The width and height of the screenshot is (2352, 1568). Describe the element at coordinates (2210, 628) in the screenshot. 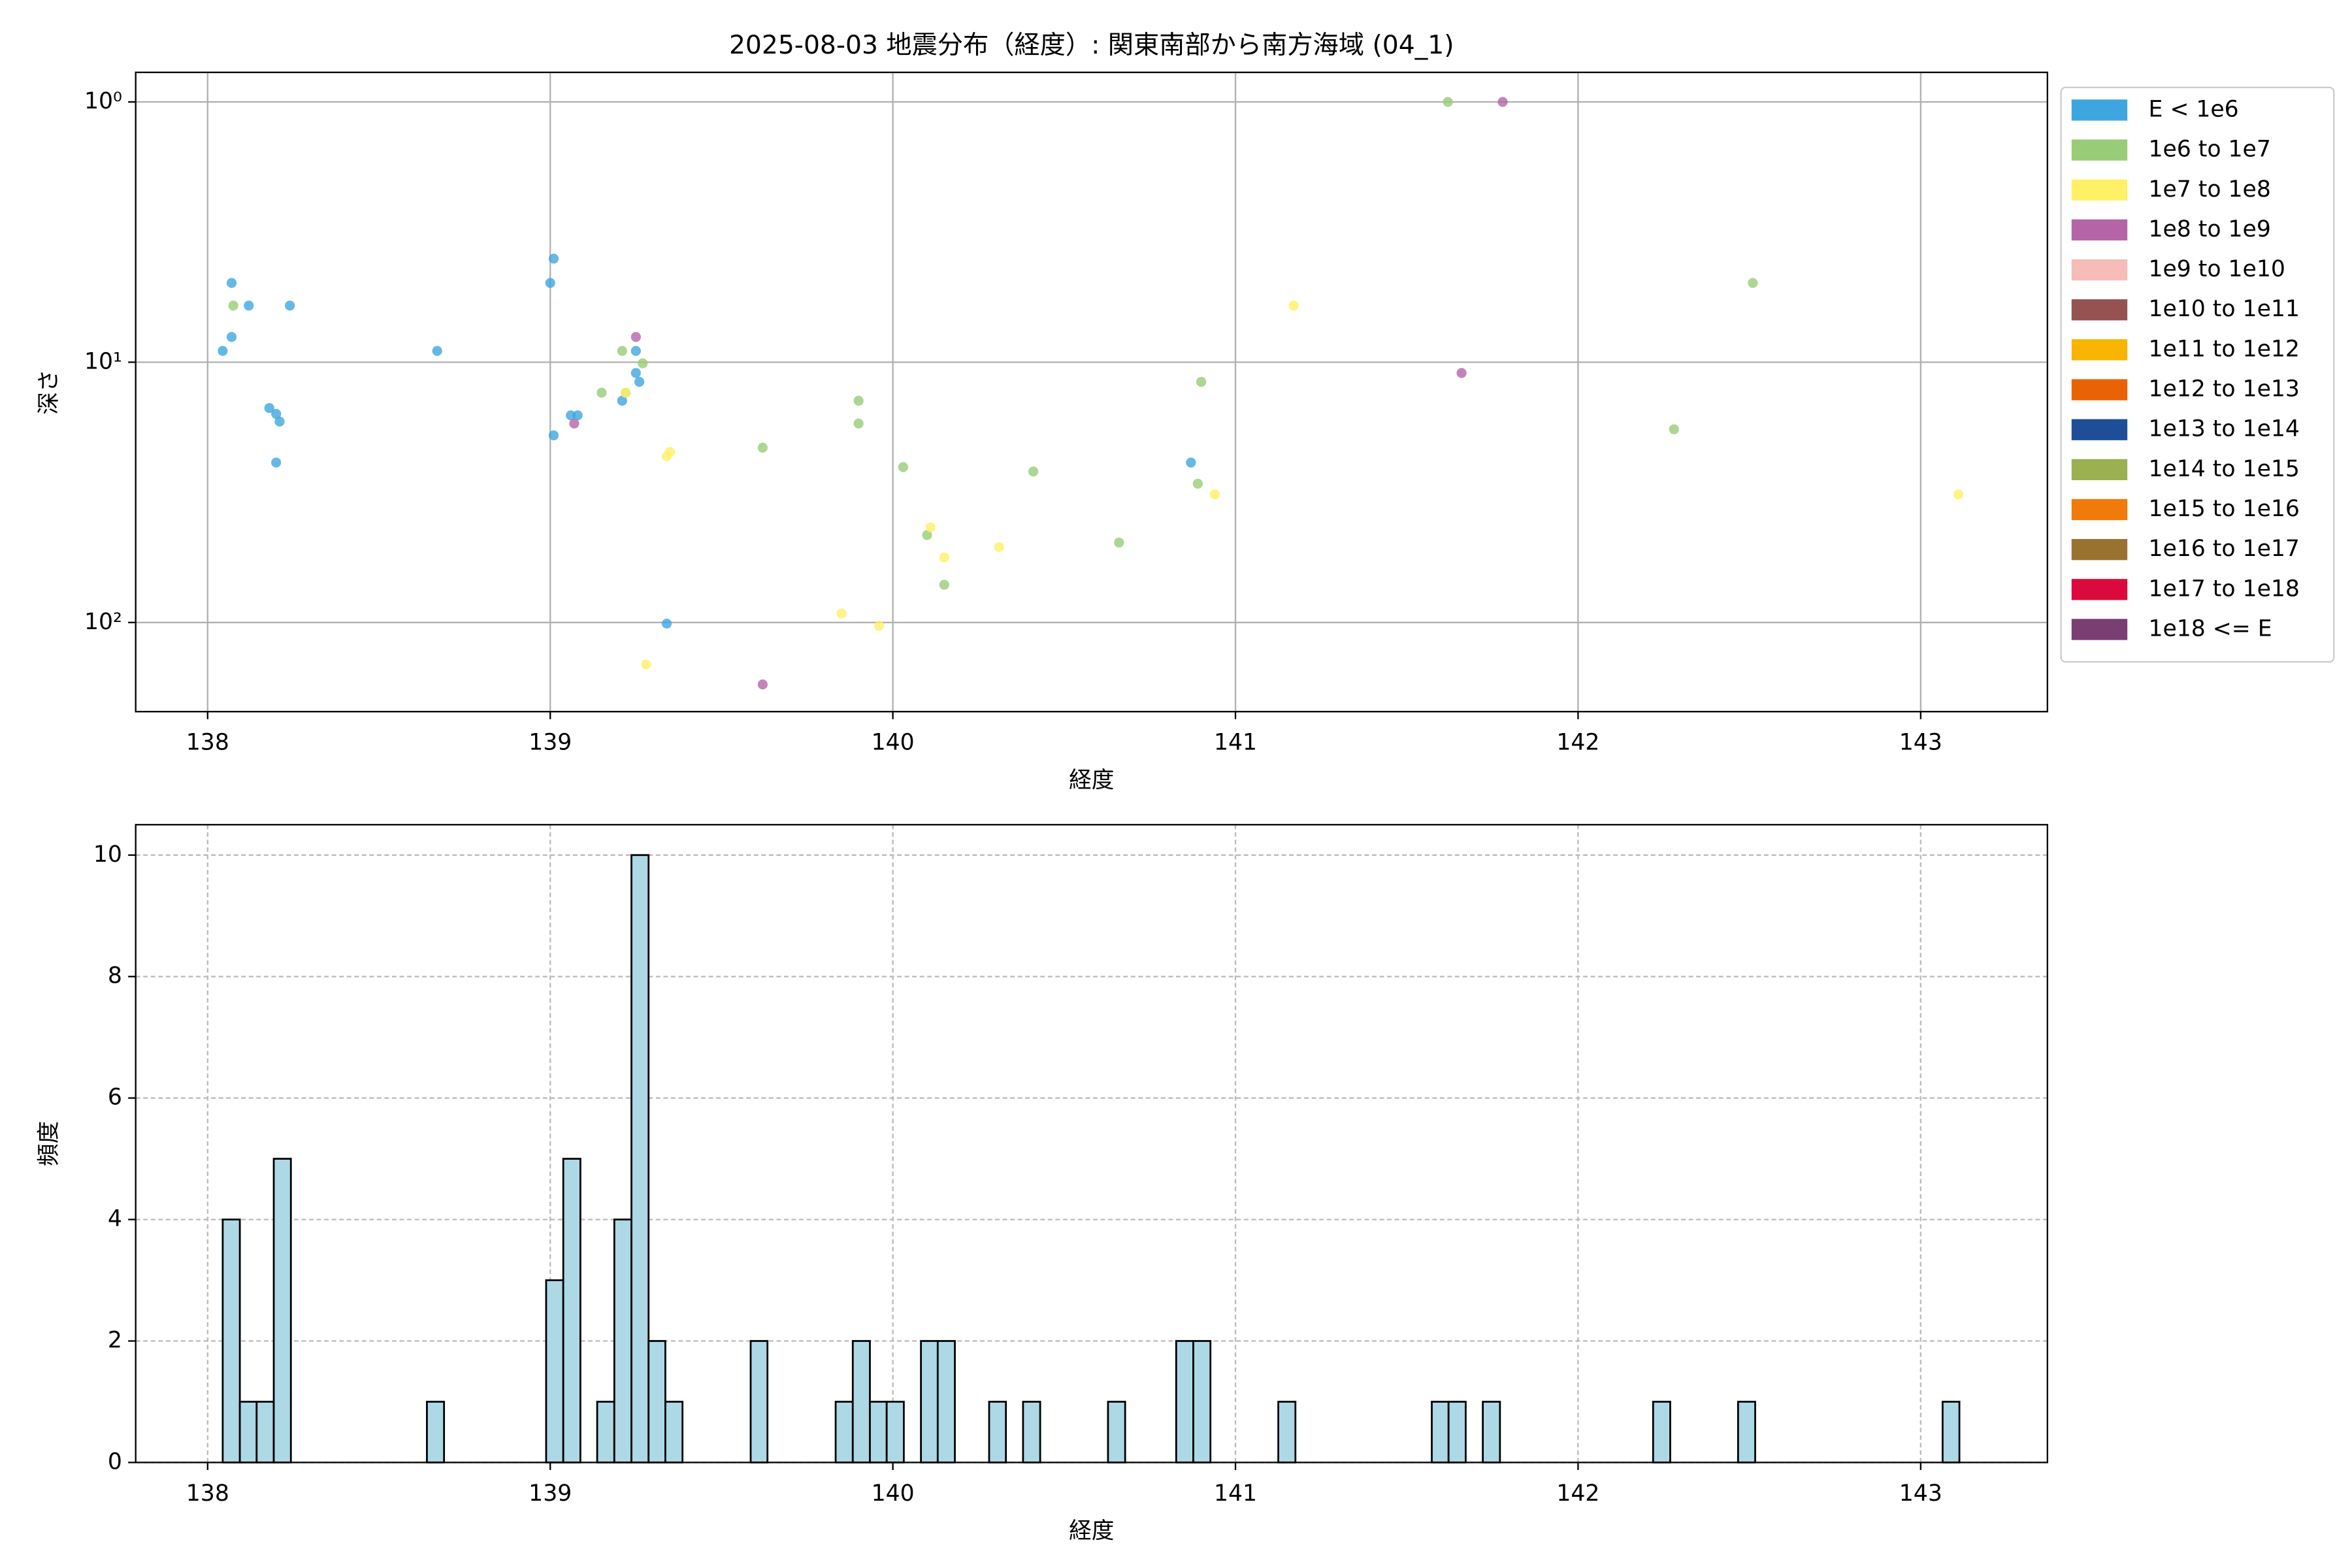

I see `legend-label: 1e18 <= E` at that location.